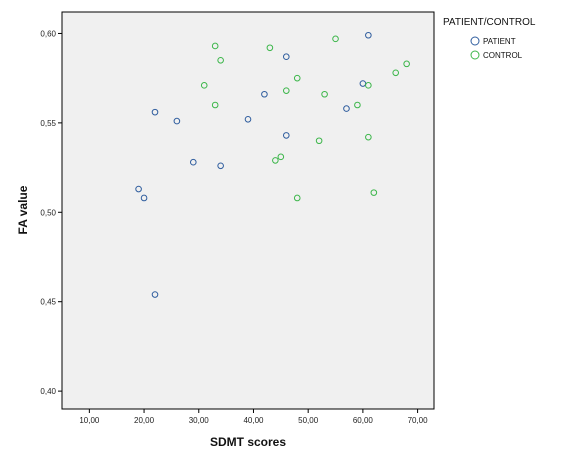 This screenshot has width=567, height=454. Describe the element at coordinates (475, 41) in the screenshot. I see `legend-marker-patient` at that location.